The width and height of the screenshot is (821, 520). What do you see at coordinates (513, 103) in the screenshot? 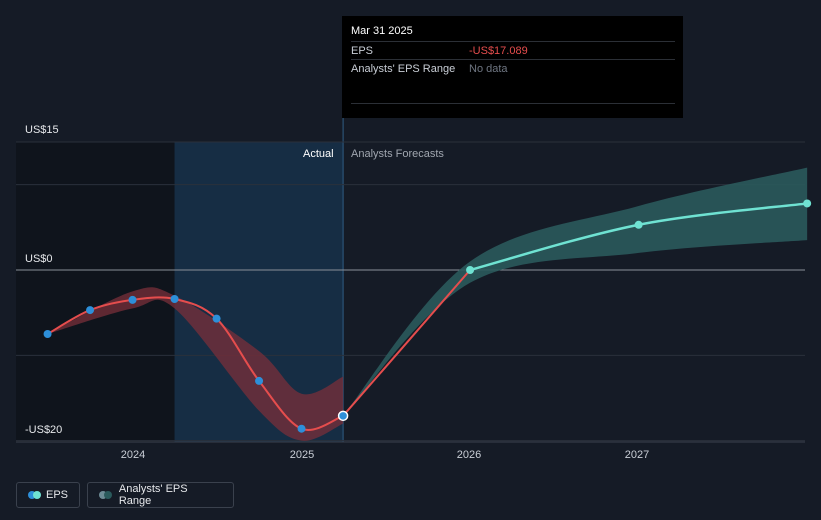
I see `tooltip-divider` at bounding box center [513, 103].